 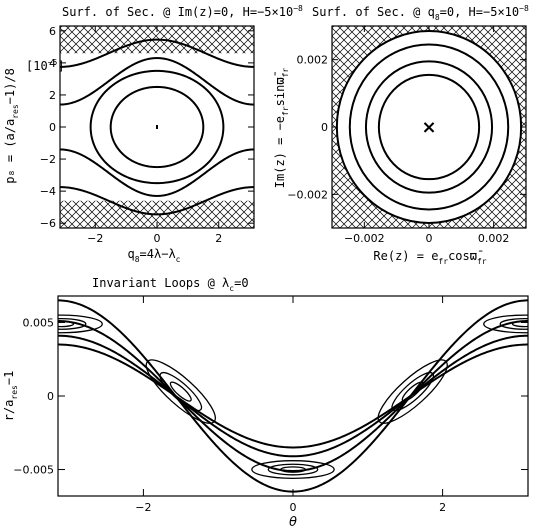 What do you see at coordinates (52, 31) in the screenshot?
I see `tl-ytick-label-6: 6` at bounding box center [52, 31].